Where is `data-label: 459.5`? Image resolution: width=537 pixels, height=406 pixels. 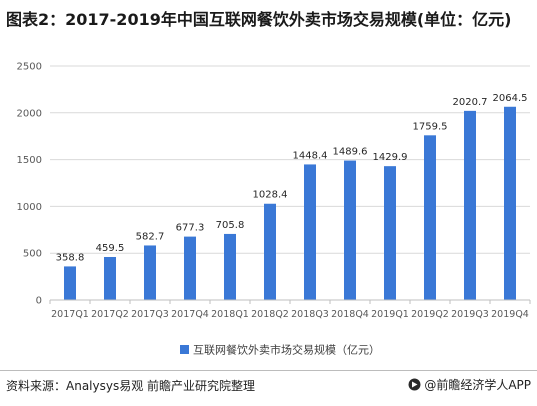
data-label: 459.5 is located at coordinates (110, 248).